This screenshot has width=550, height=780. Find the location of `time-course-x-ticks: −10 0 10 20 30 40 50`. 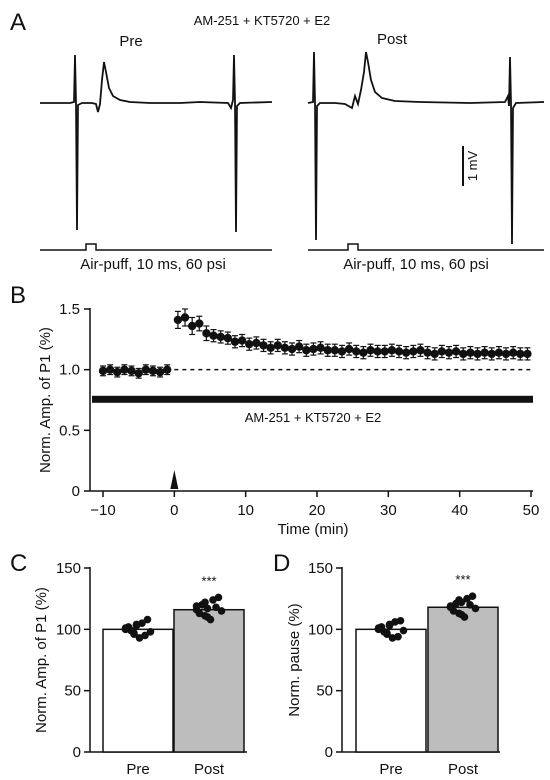

time-course-x-ticks: −10 0 10 20 30 40 50 is located at coordinates (314, 505).